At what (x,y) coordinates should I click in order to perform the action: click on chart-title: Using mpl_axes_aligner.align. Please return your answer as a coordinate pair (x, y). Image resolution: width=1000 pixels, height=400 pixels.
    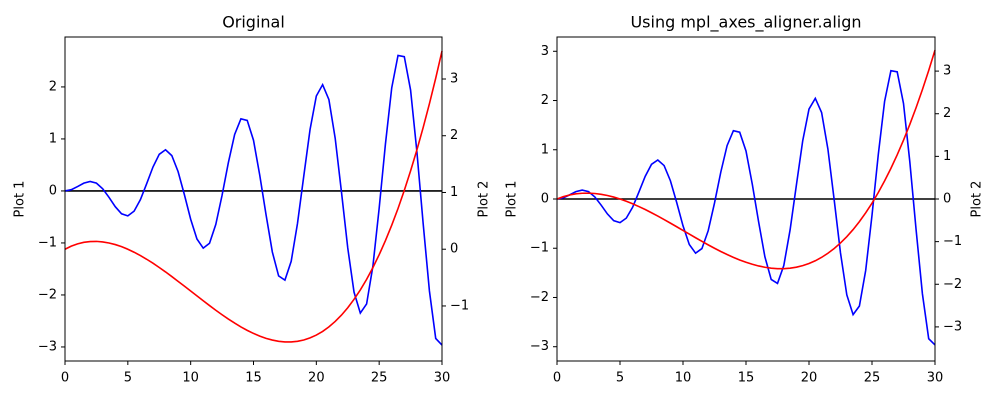
    Looking at the image, I should click on (745, 23).